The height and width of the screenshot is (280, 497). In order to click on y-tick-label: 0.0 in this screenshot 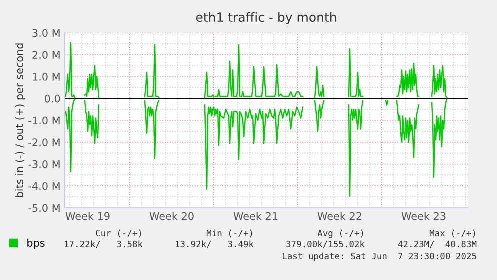, I will do `click(52, 98)`.